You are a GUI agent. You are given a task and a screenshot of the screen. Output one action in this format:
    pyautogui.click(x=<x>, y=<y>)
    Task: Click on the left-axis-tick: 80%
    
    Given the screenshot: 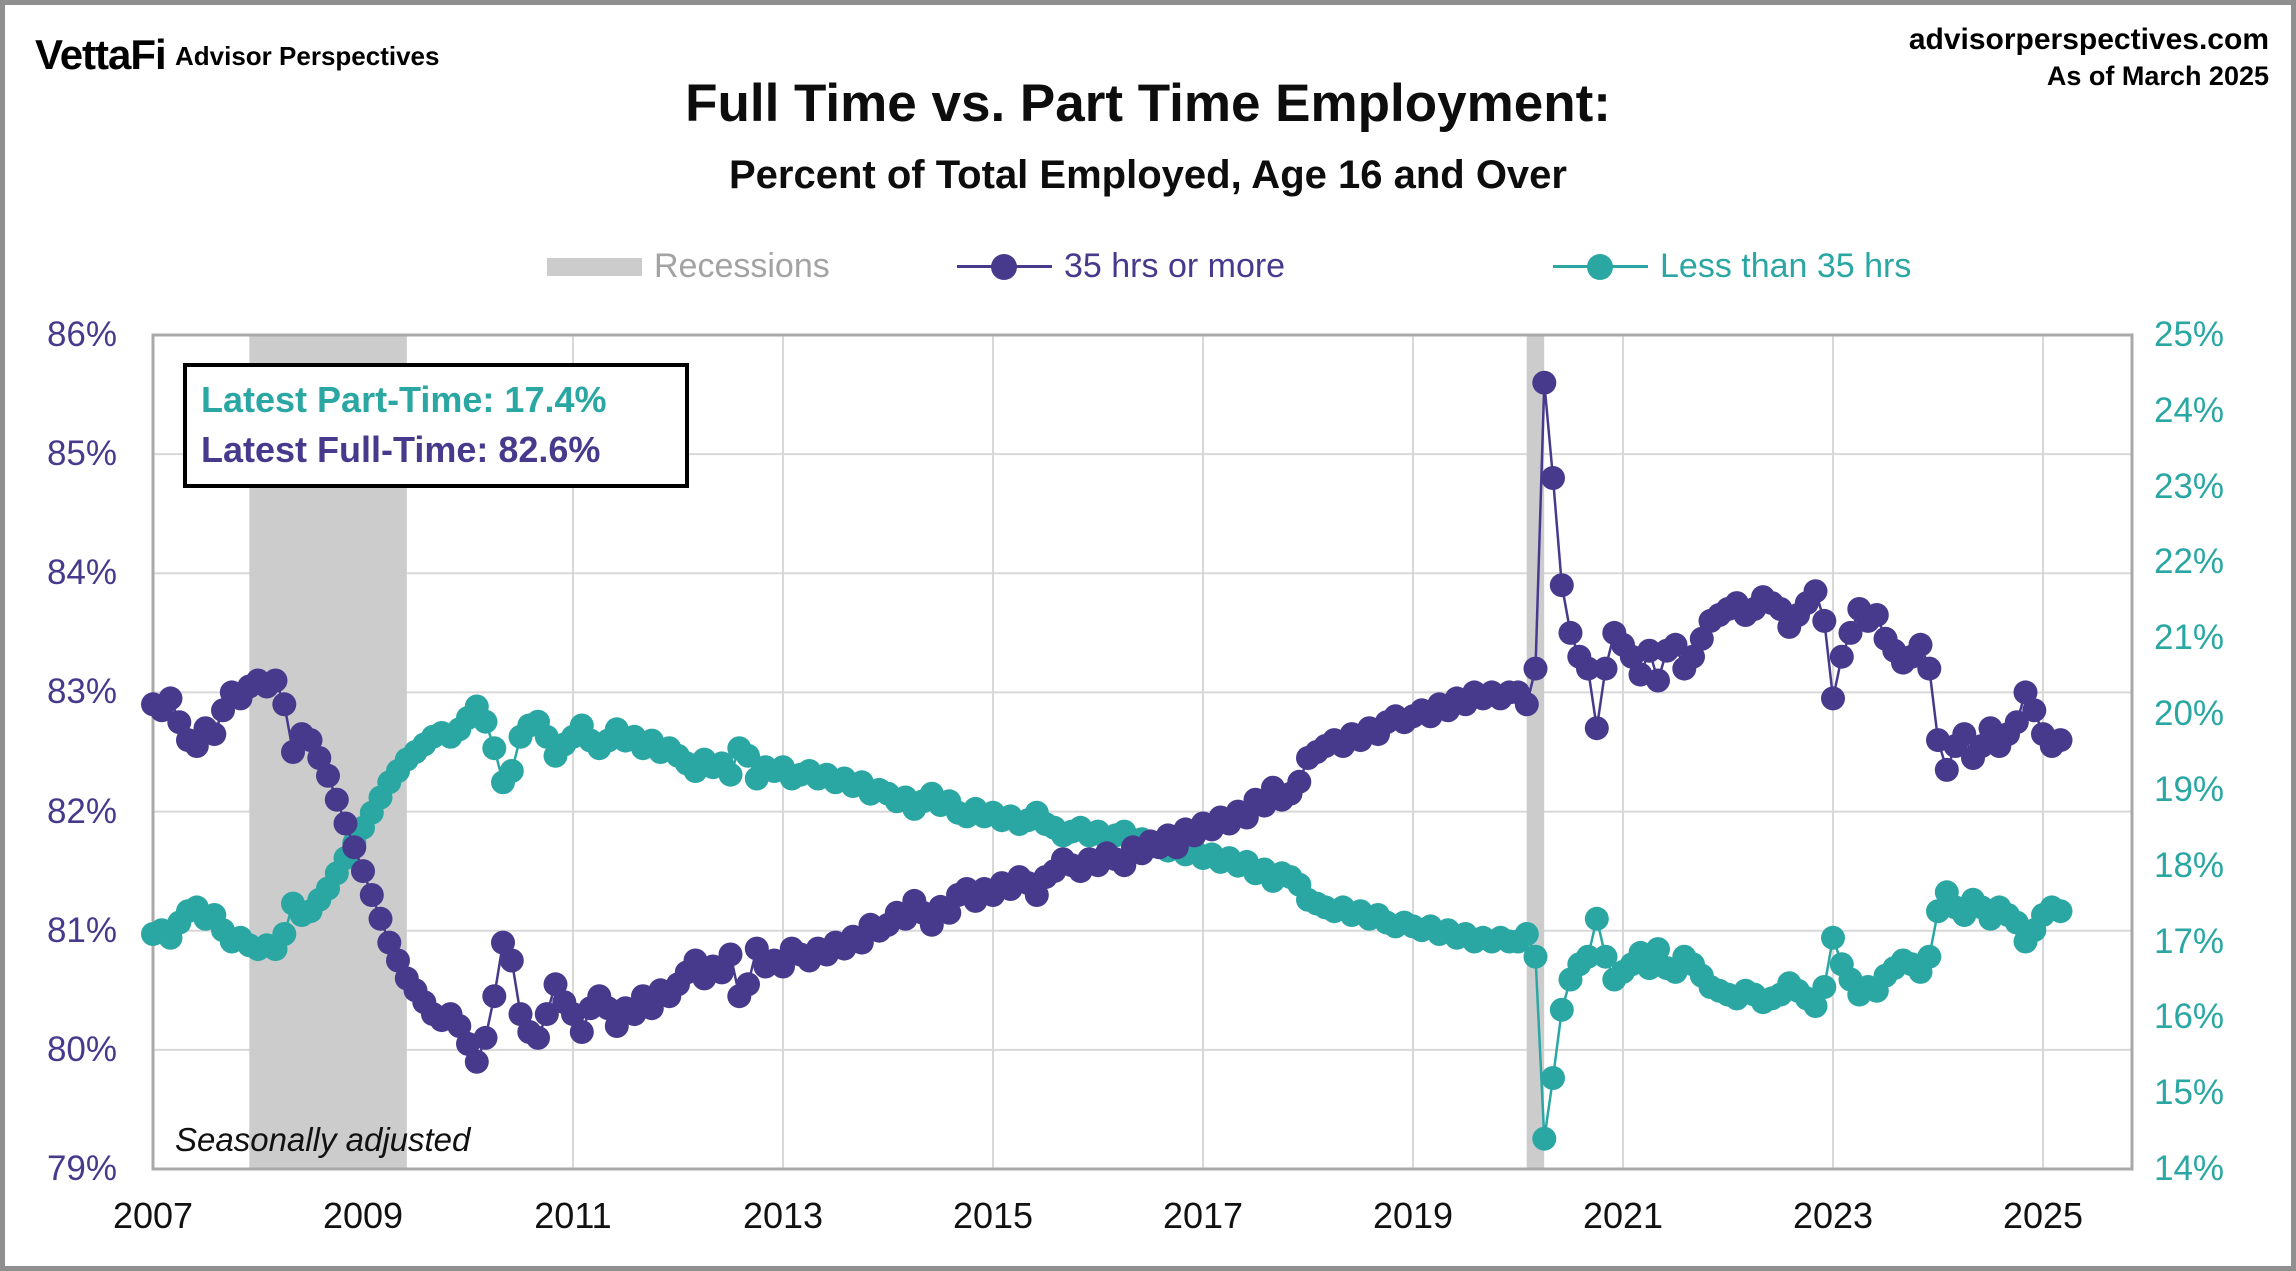 What is the action you would take?
    pyautogui.click(x=81, y=1049)
    